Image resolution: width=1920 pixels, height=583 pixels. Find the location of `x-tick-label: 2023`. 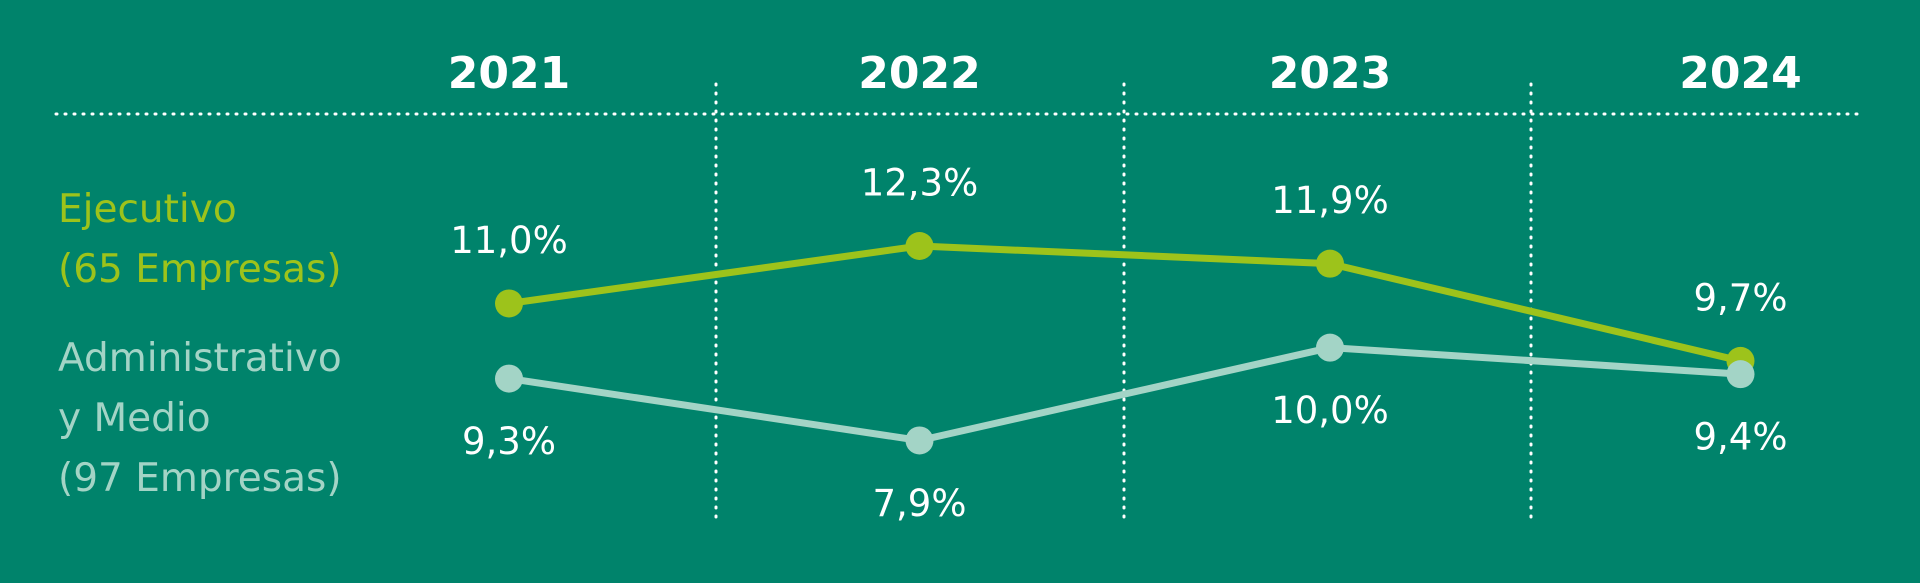

x-tick-label: 2023 is located at coordinates (1330, 73).